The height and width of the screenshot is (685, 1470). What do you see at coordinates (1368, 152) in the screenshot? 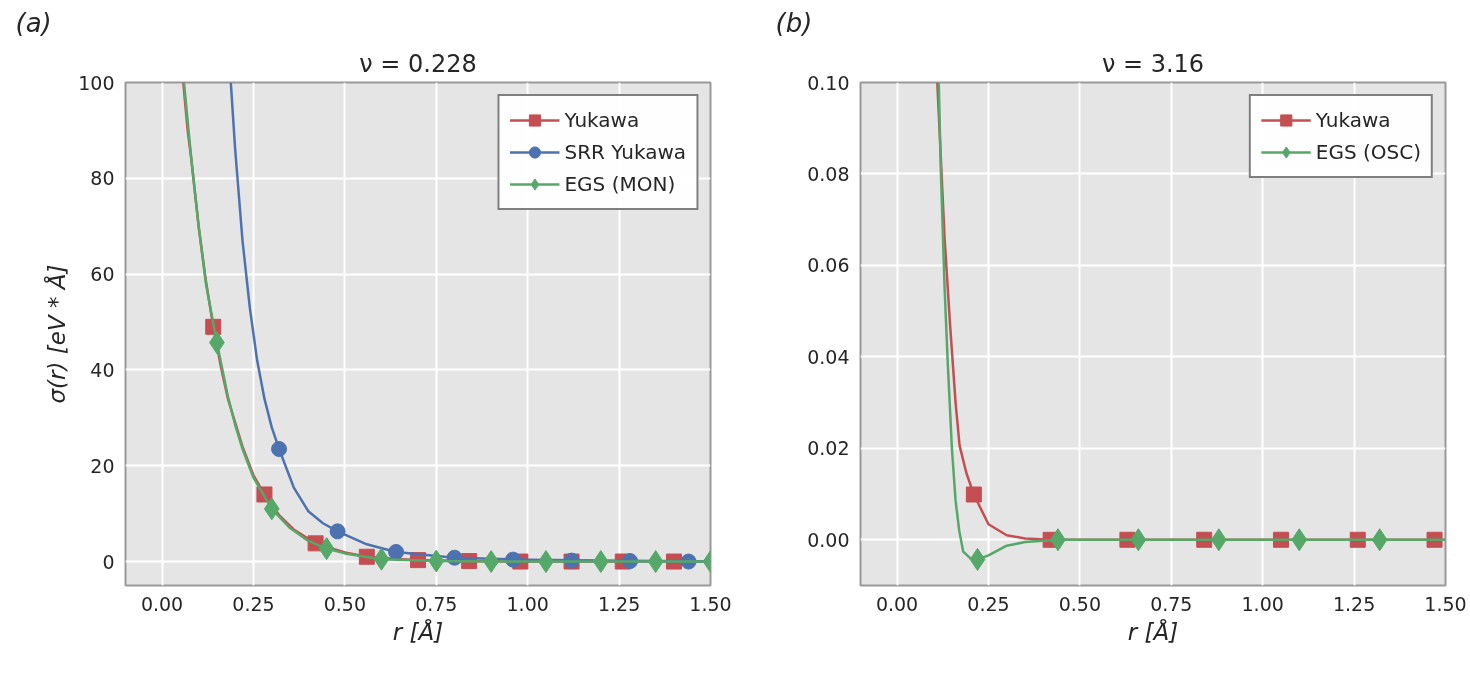
I see `legend-label: EGS (OSC)` at bounding box center [1368, 152].